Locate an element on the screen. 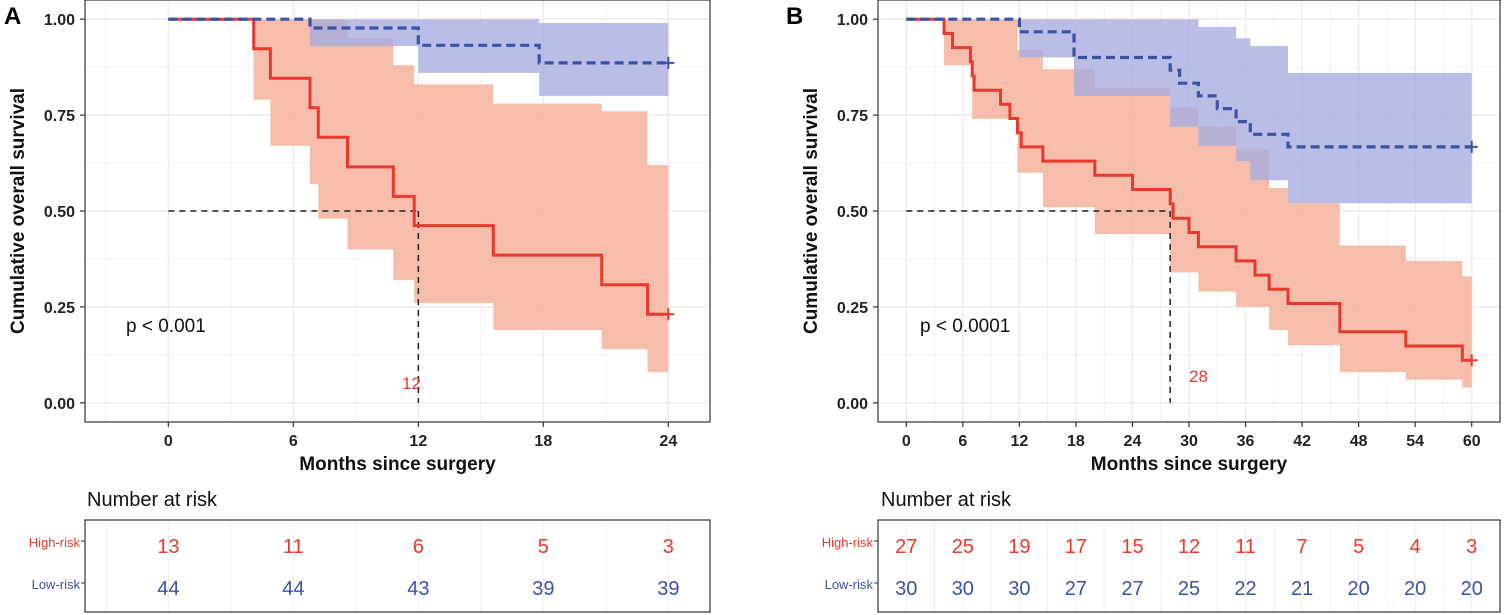 The image size is (1506, 615). p-value: p < 0.0001 is located at coordinates (965, 326).